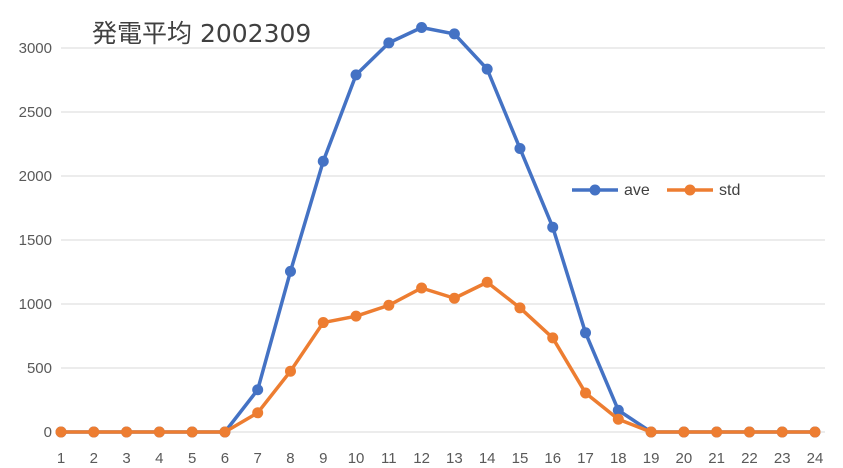 This screenshot has width=843, height=468. Describe the element at coordinates (552, 458) in the screenshot. I see `x-tick-label: 16` at that location.